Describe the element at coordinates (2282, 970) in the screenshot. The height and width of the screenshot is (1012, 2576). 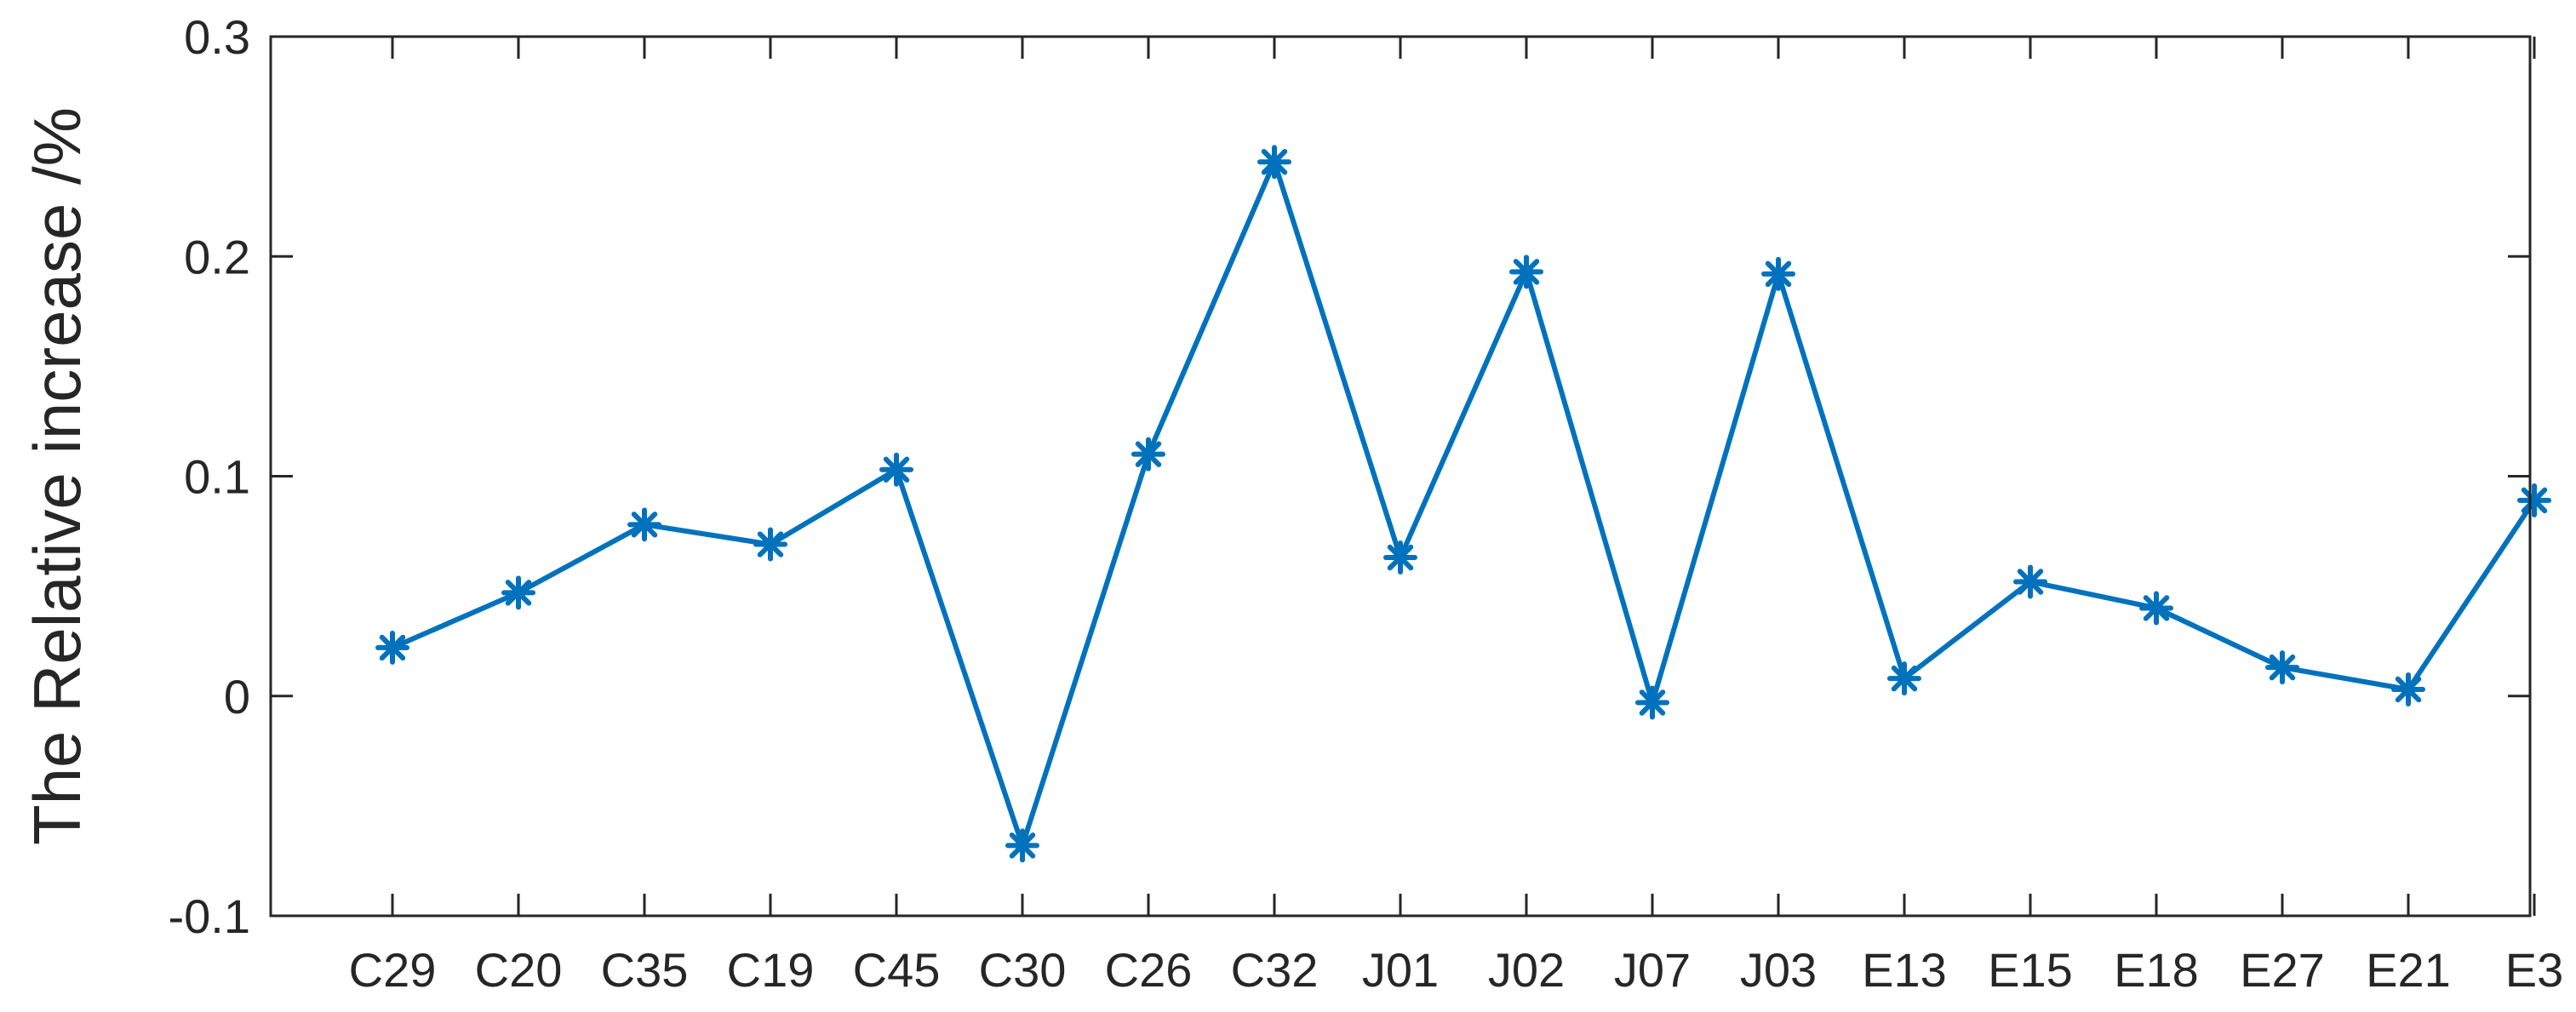
I see `x-tick-label: E27` at that location.